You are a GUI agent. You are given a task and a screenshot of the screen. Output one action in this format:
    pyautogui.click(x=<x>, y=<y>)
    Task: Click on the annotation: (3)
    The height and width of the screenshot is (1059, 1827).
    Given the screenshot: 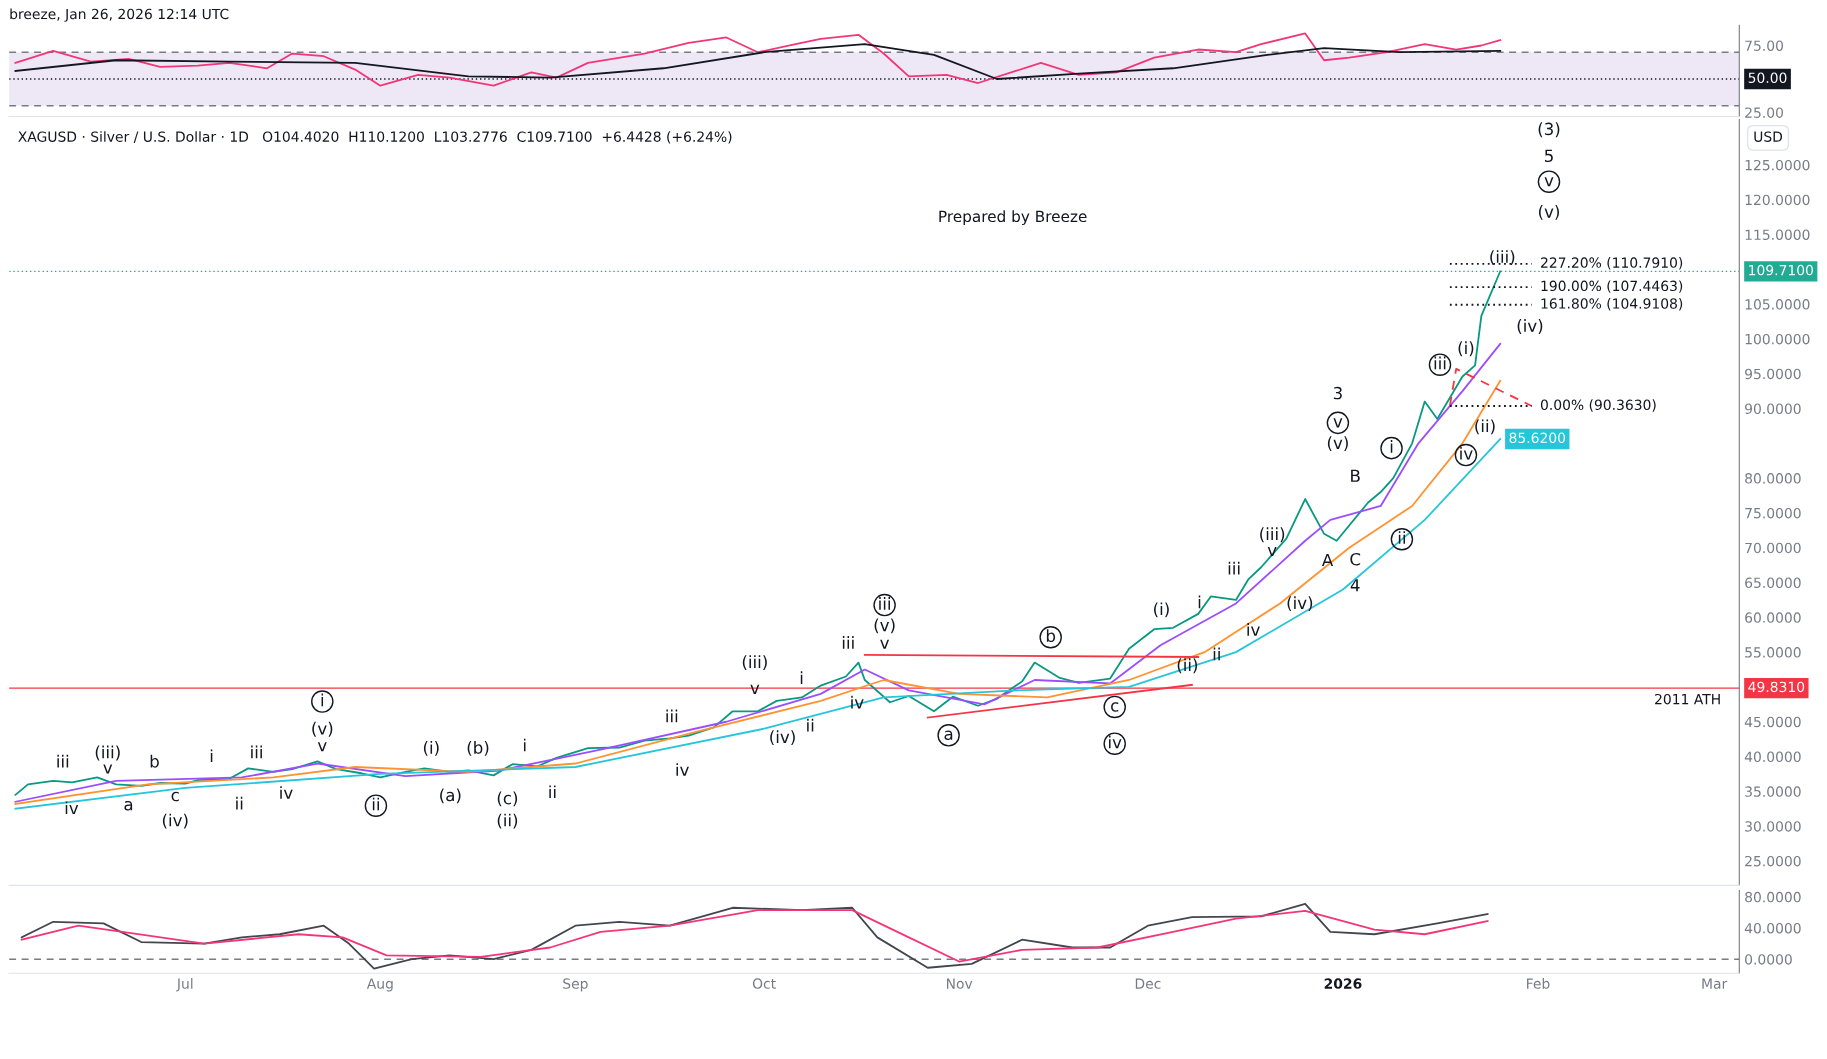 What is the action you would take?
    pyautogui.click(x=1549, y=130)
    